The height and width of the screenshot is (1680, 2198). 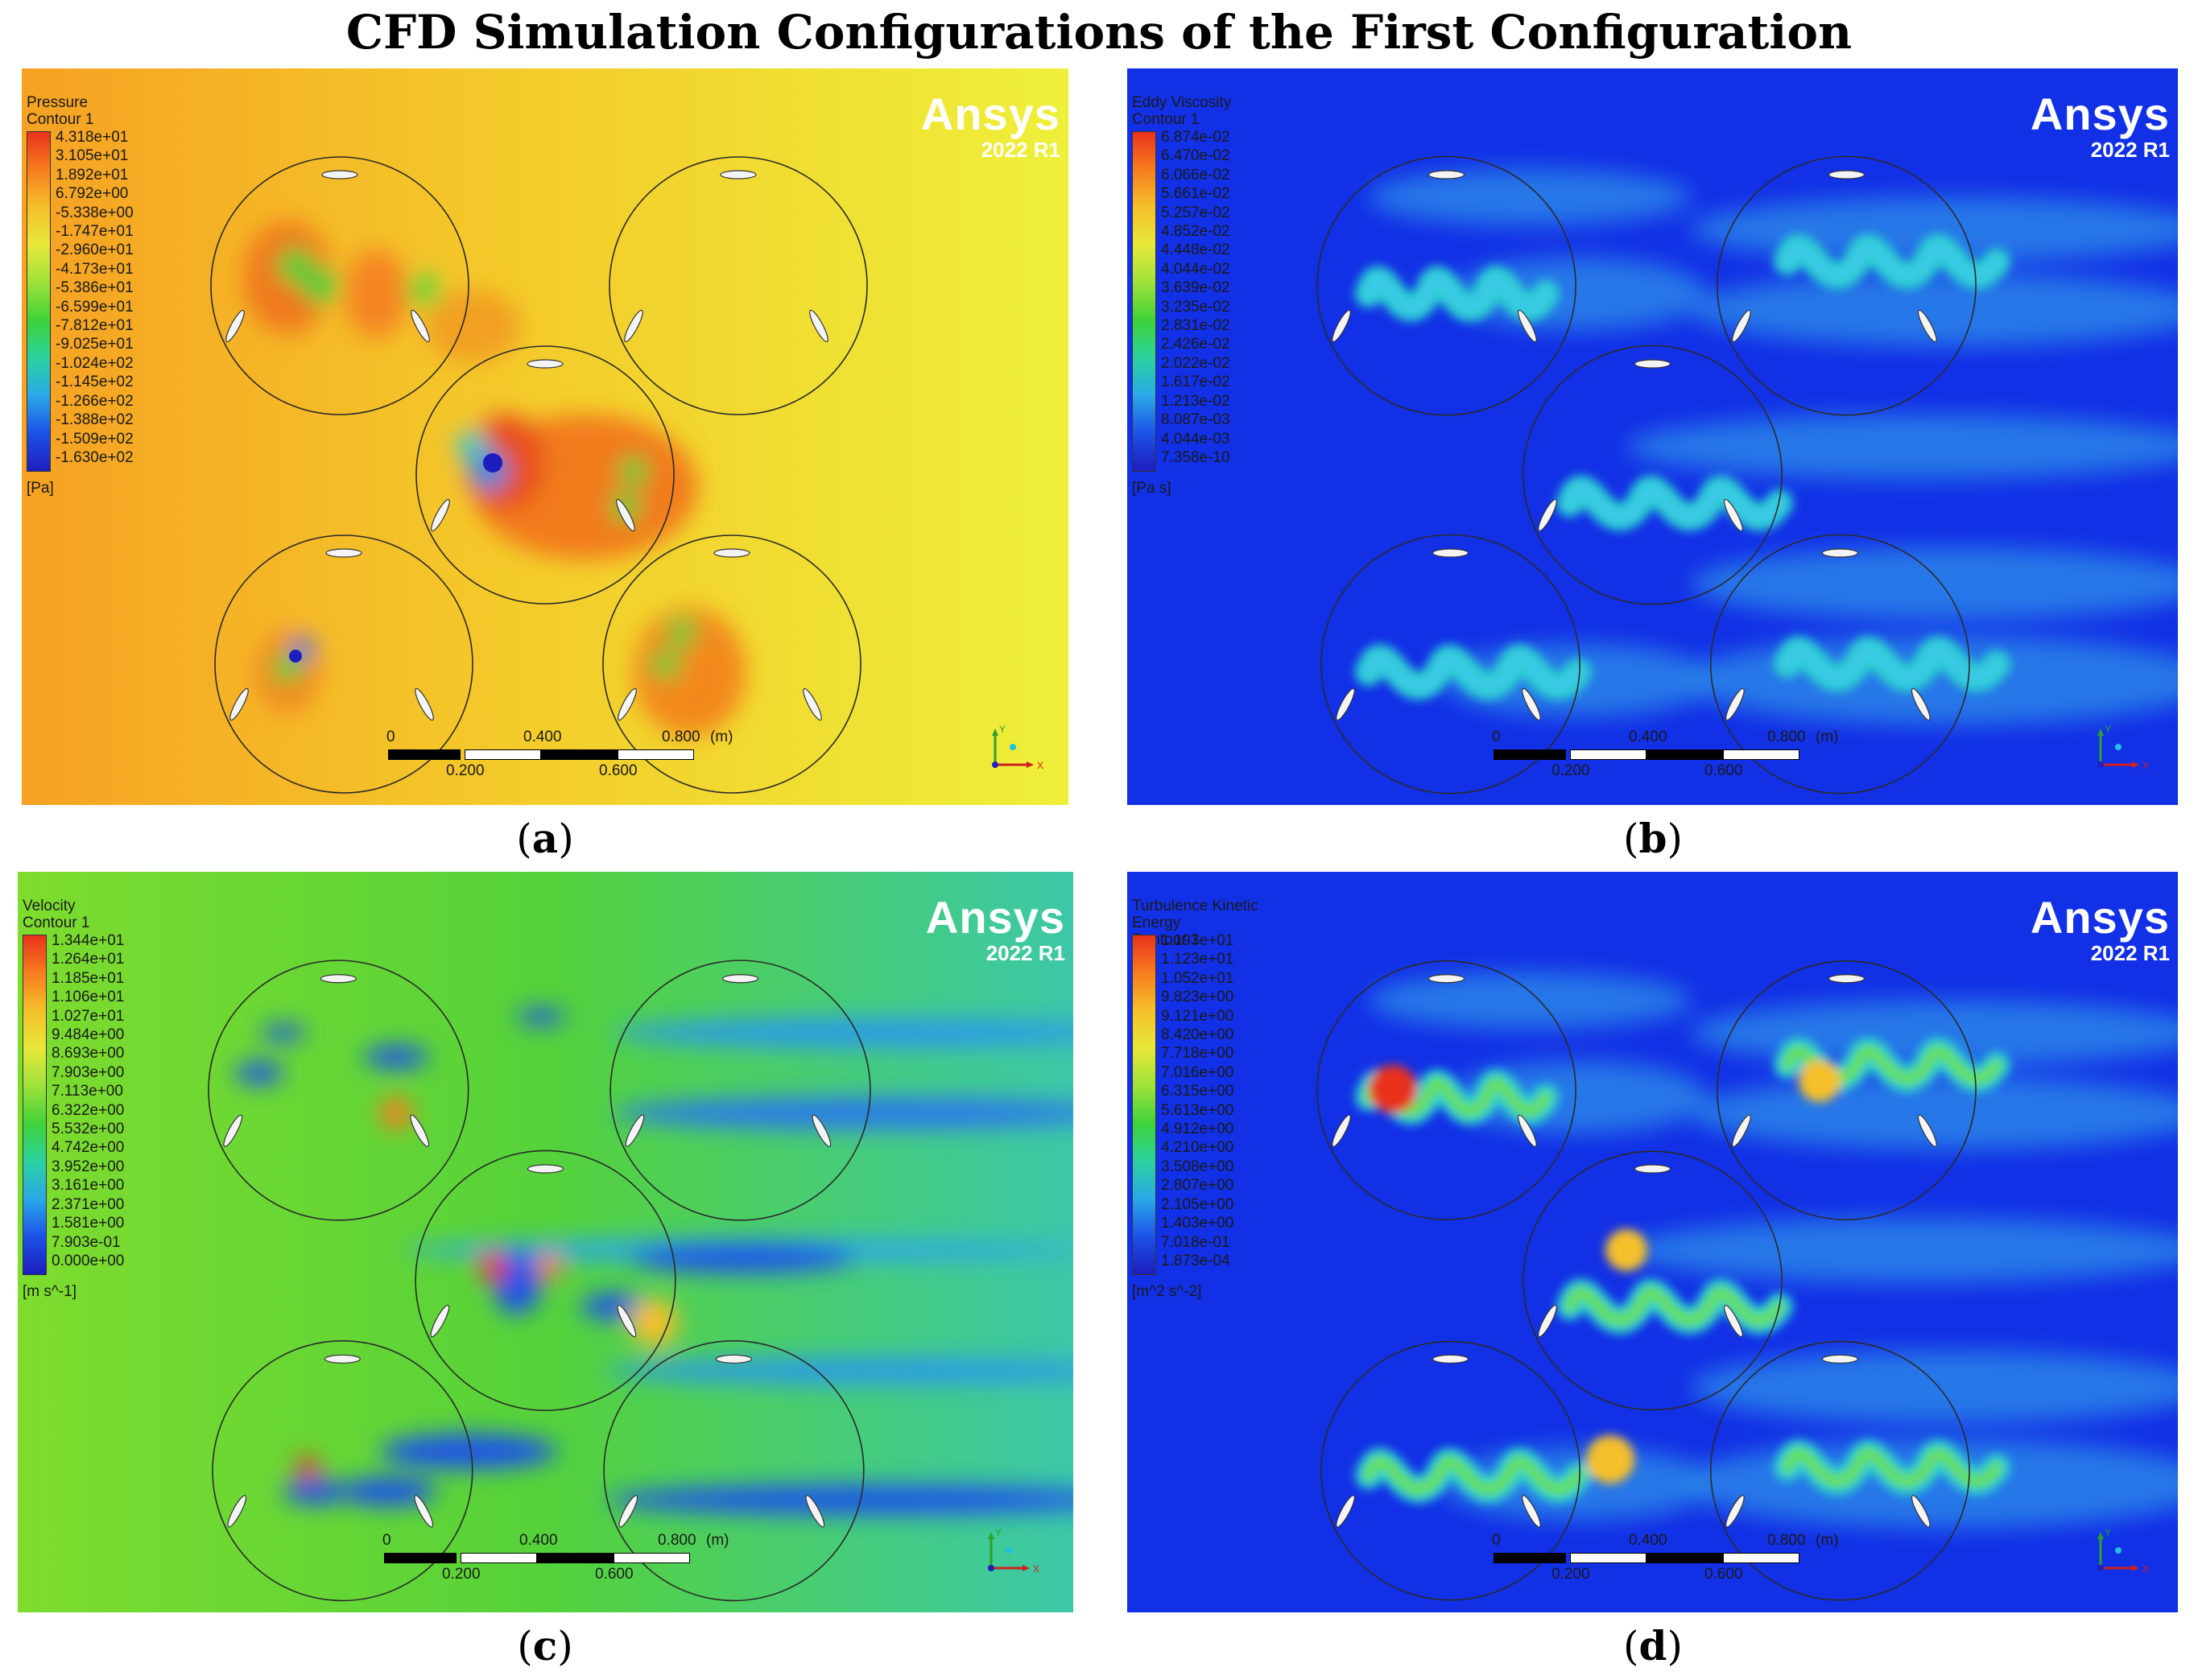 What do you see at coordinates (88, 1223) in the screenshot?
I see `colorbar-tick-label: 1.581e+00` at bounding box center [88, 1223].